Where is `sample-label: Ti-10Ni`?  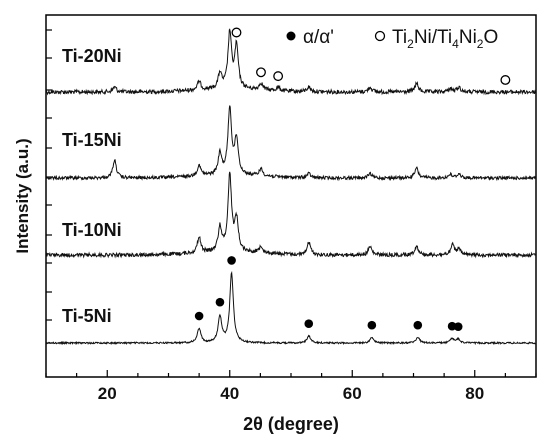 sample-label: Ti-10Ni is located at coordinates (92, 230).